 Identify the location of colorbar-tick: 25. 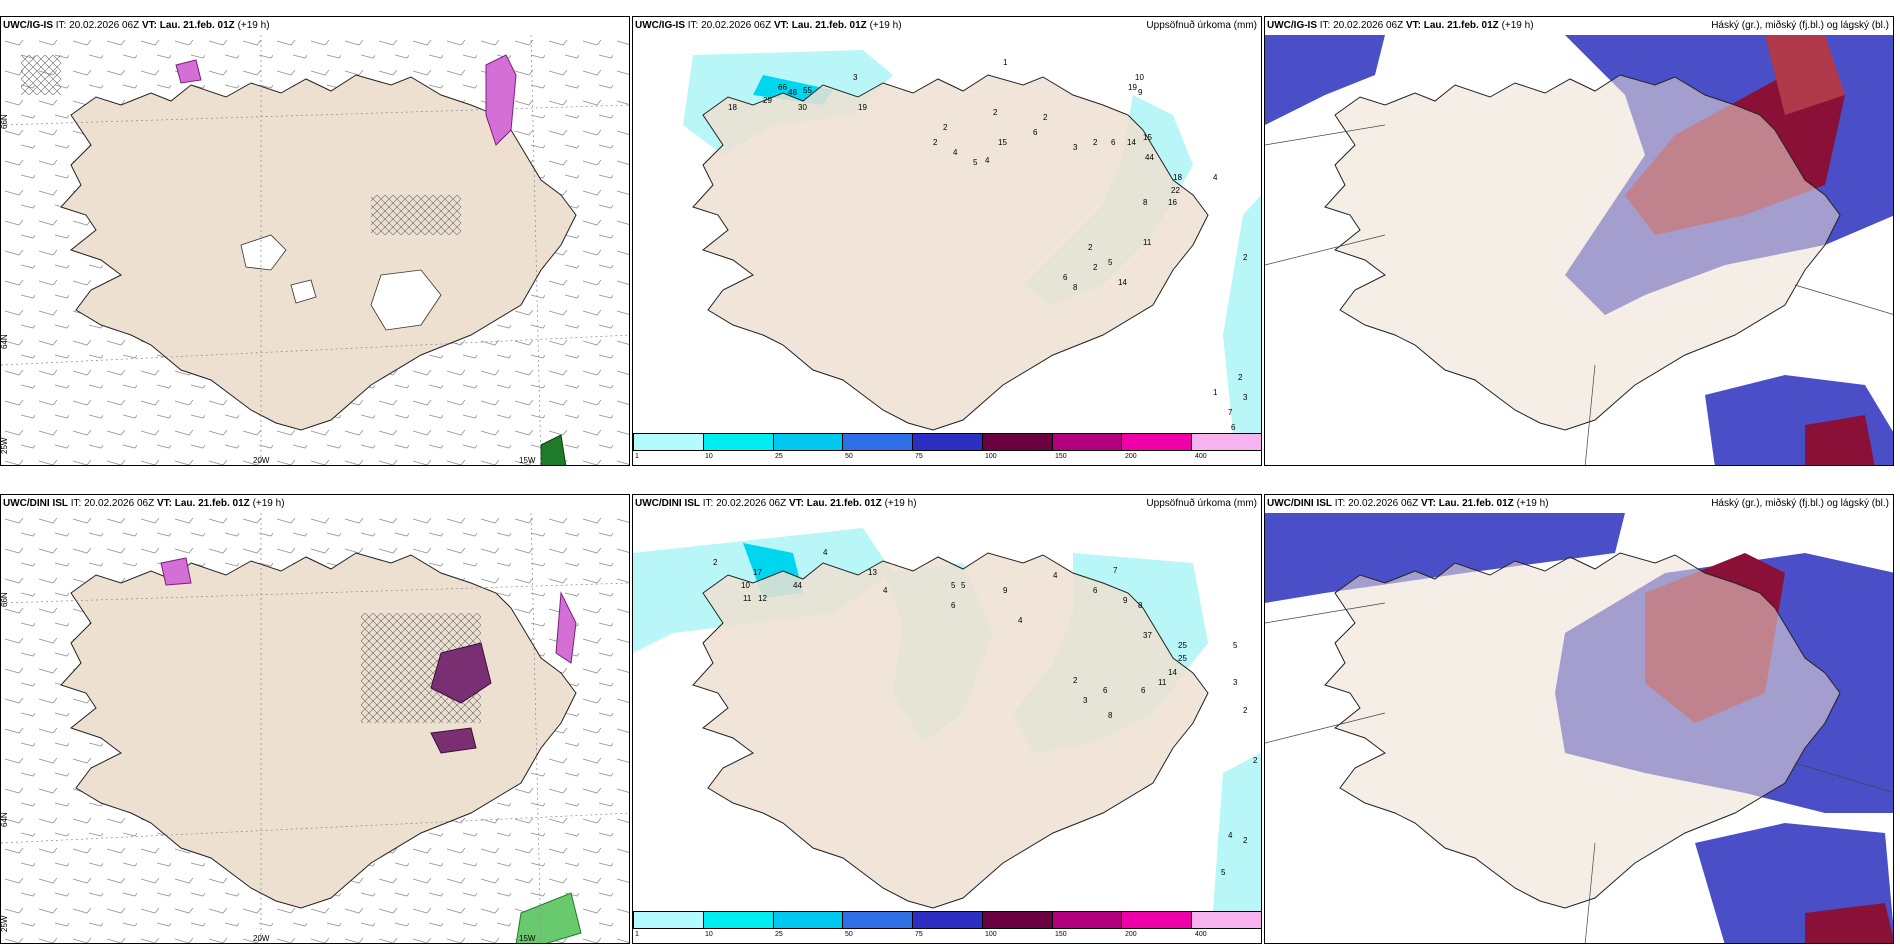
(779, 456).